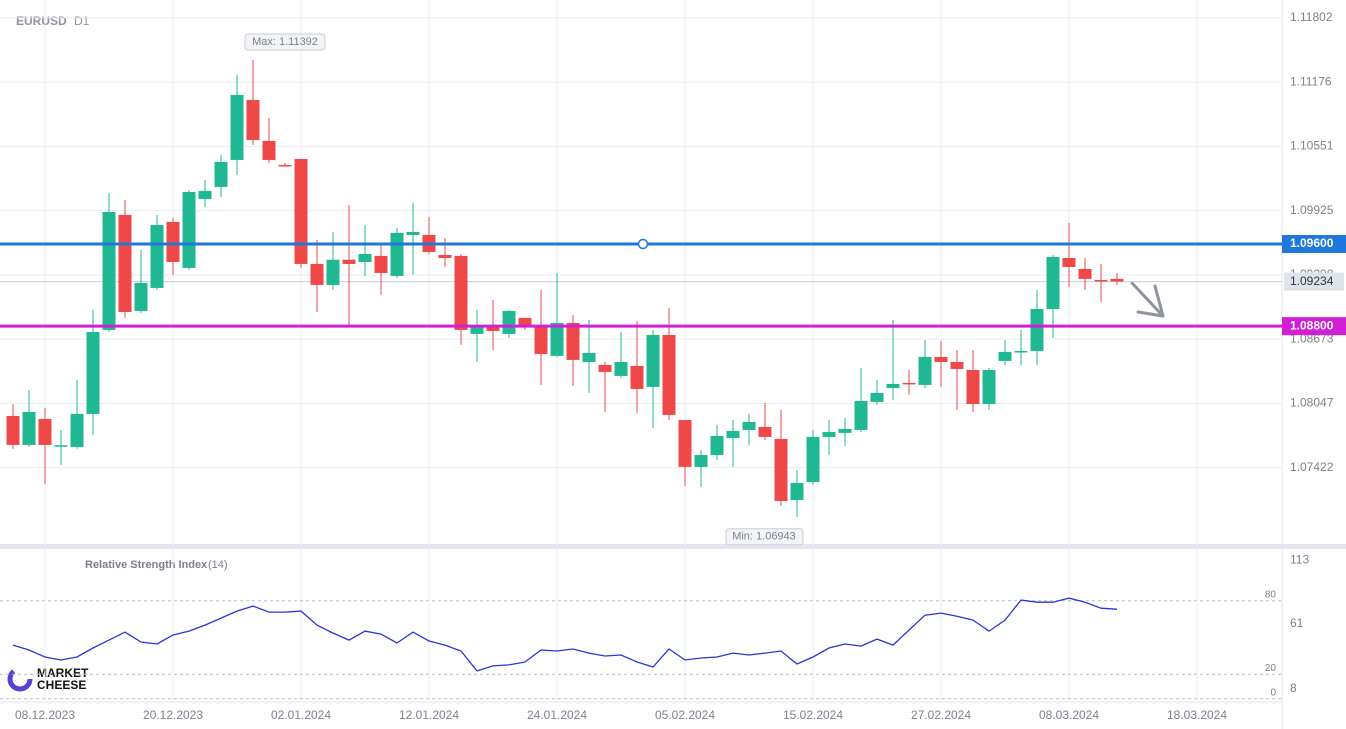 Image resolution: width=1346 pixels, height=729 pixels. What do you see at coordinates (173, 715) in the screenshot?
I see `x-tick-label: 20.12.2023` at bounding box center [173, 715].